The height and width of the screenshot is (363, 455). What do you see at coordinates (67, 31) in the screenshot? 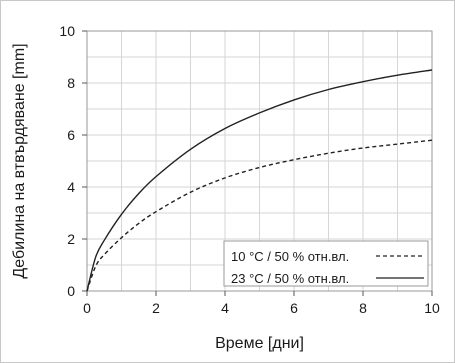
I see `y-tick-label: 10` at bounding box center [67, 31].